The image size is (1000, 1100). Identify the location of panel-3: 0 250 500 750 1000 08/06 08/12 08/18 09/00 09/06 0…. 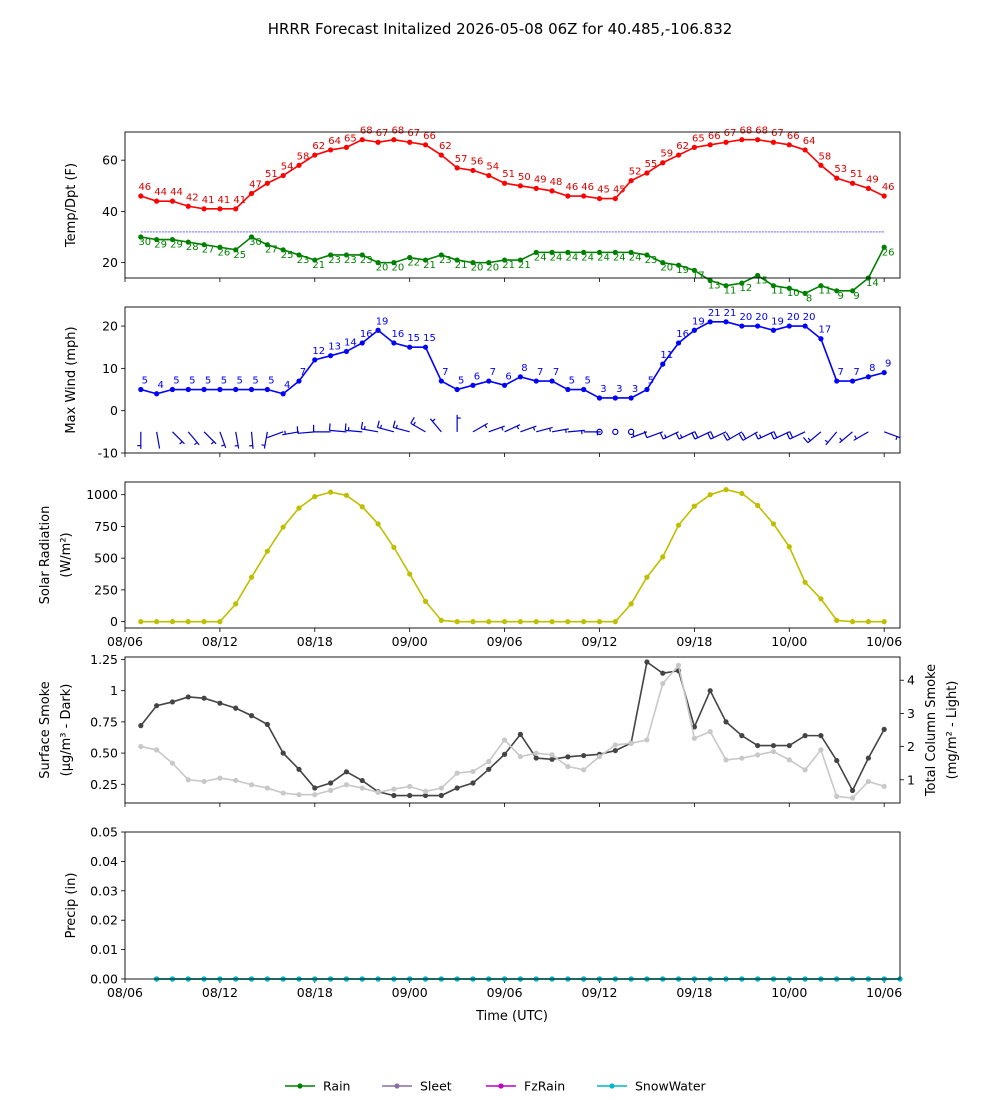
(470, 565).